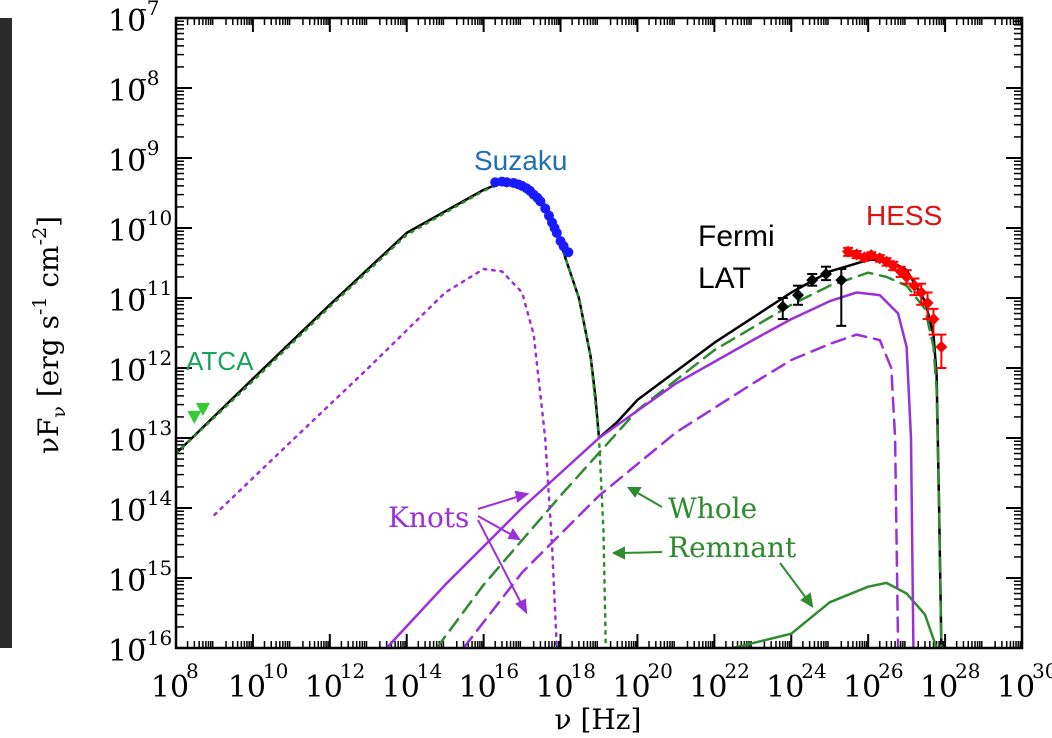 Image resolution: width=1052 pixels, height=738 pixels. What do you see at coordinates (220, 361) in the screenshot?
I see `label-atca: ATCA` at bounding box center [220, 361].